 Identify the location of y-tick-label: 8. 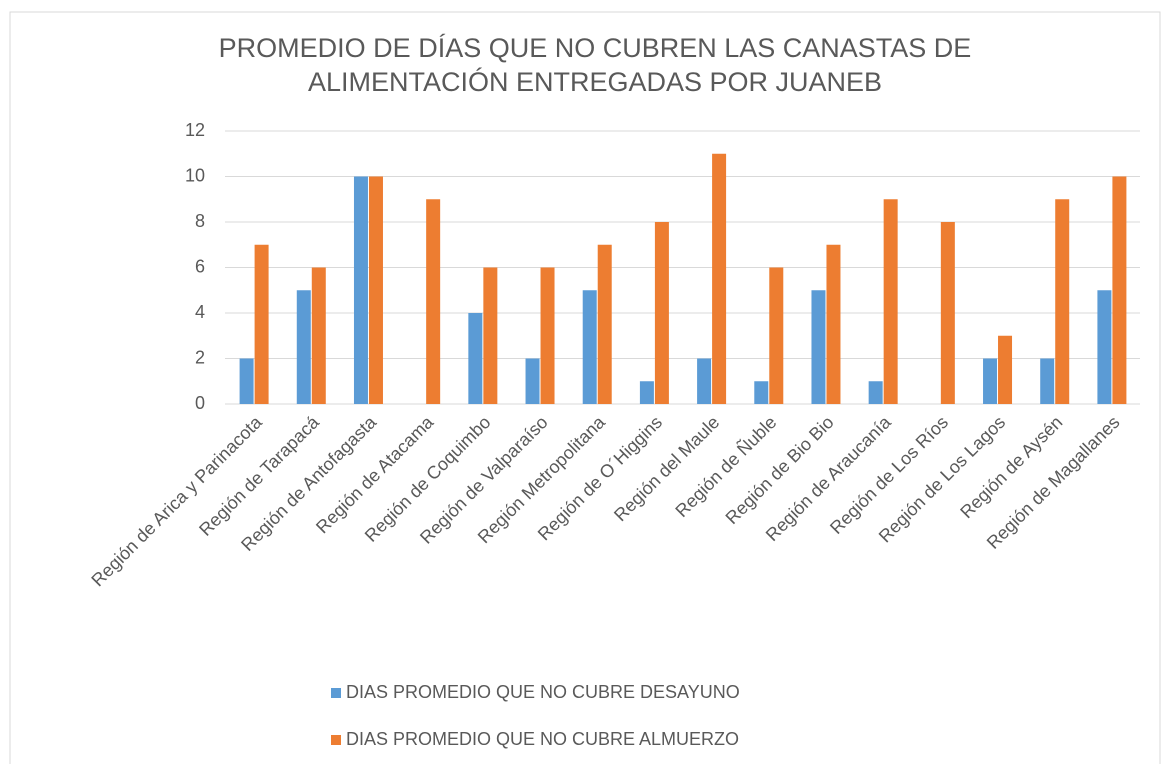
(200, 221).